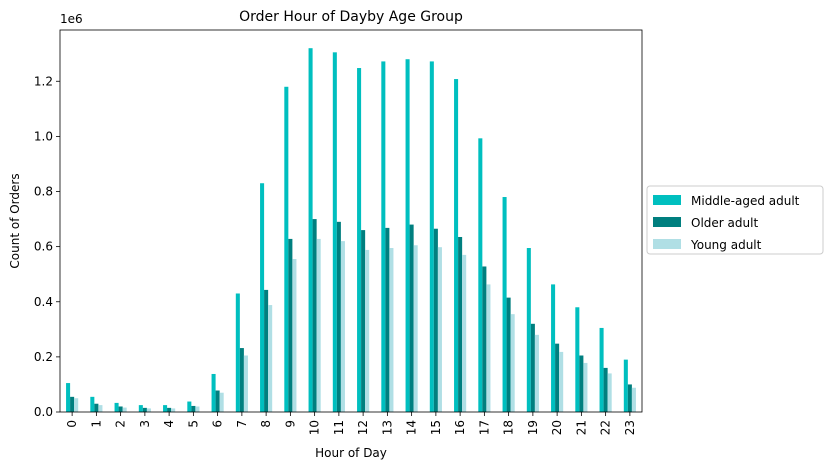  Describe the element at coordinates (71, 19) in the screenshot. I see `y-axis-offset-label: 1e6` at that location.